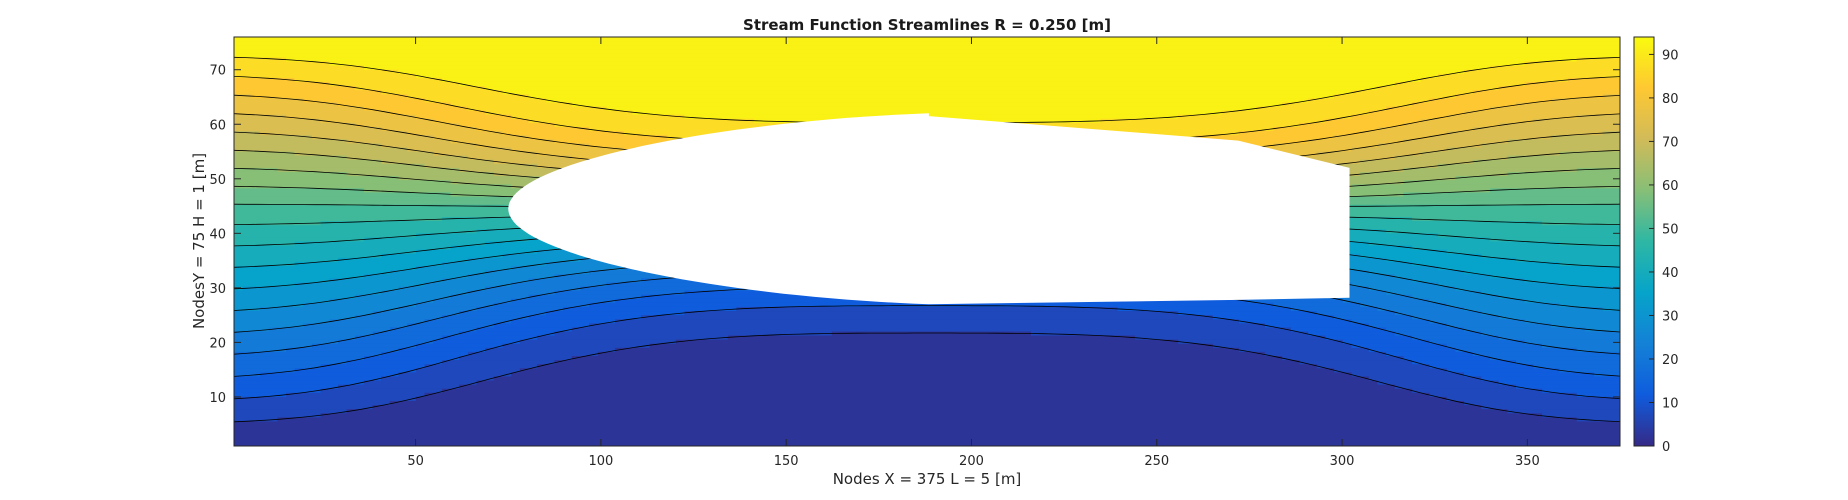 The width and height of the screenshot is (1848, 500). I want to click on contour-line, so click(927, 377).